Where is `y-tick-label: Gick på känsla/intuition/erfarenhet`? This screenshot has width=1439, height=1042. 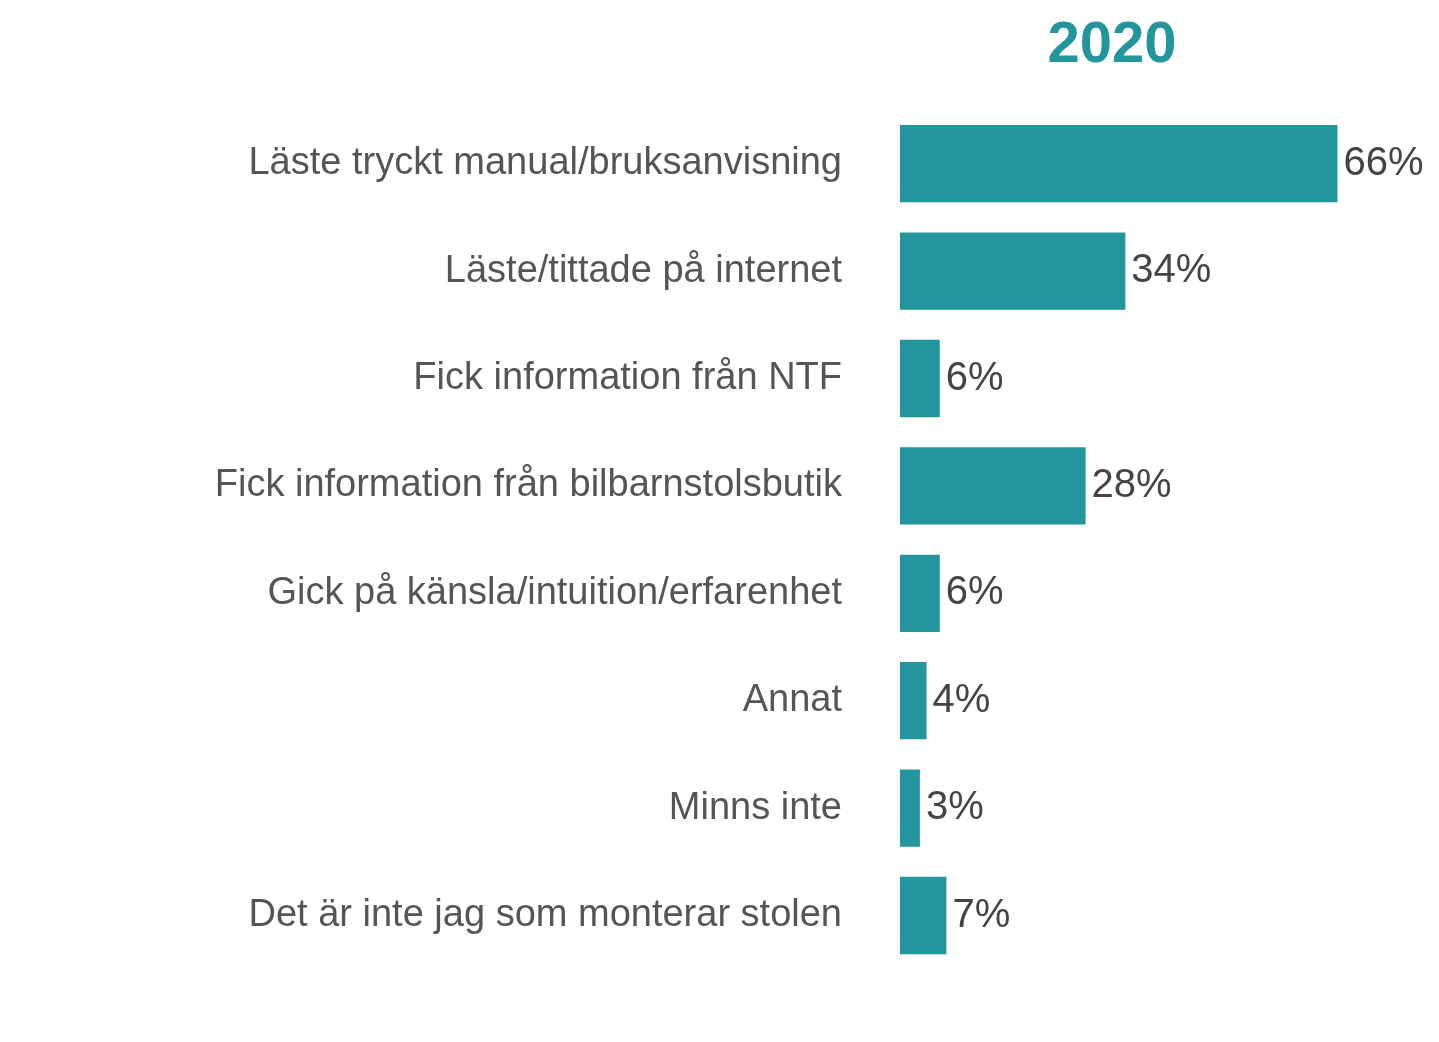 y-tick-label: Gick på känsla/intuition/erfarenhet is located at coordinates (555, 590).